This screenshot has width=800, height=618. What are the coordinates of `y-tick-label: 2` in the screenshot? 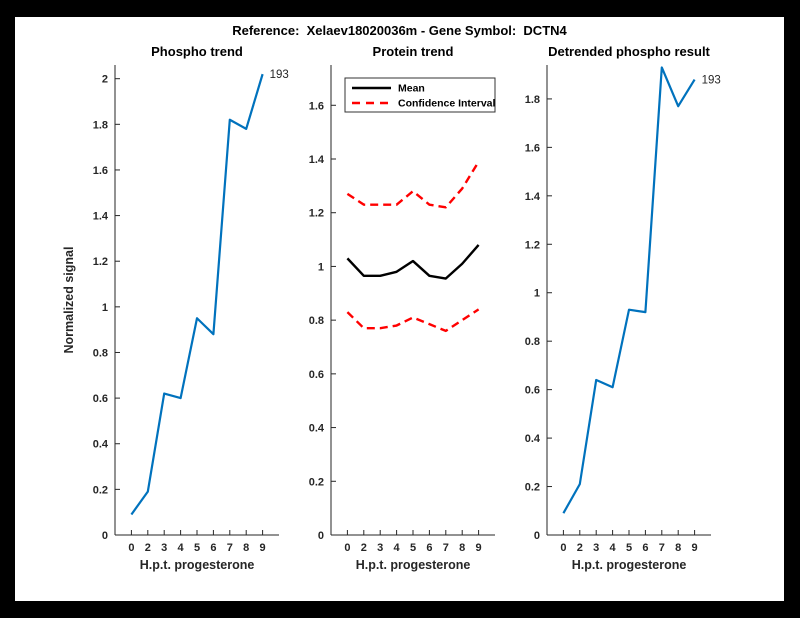 It's located at (105, 80).